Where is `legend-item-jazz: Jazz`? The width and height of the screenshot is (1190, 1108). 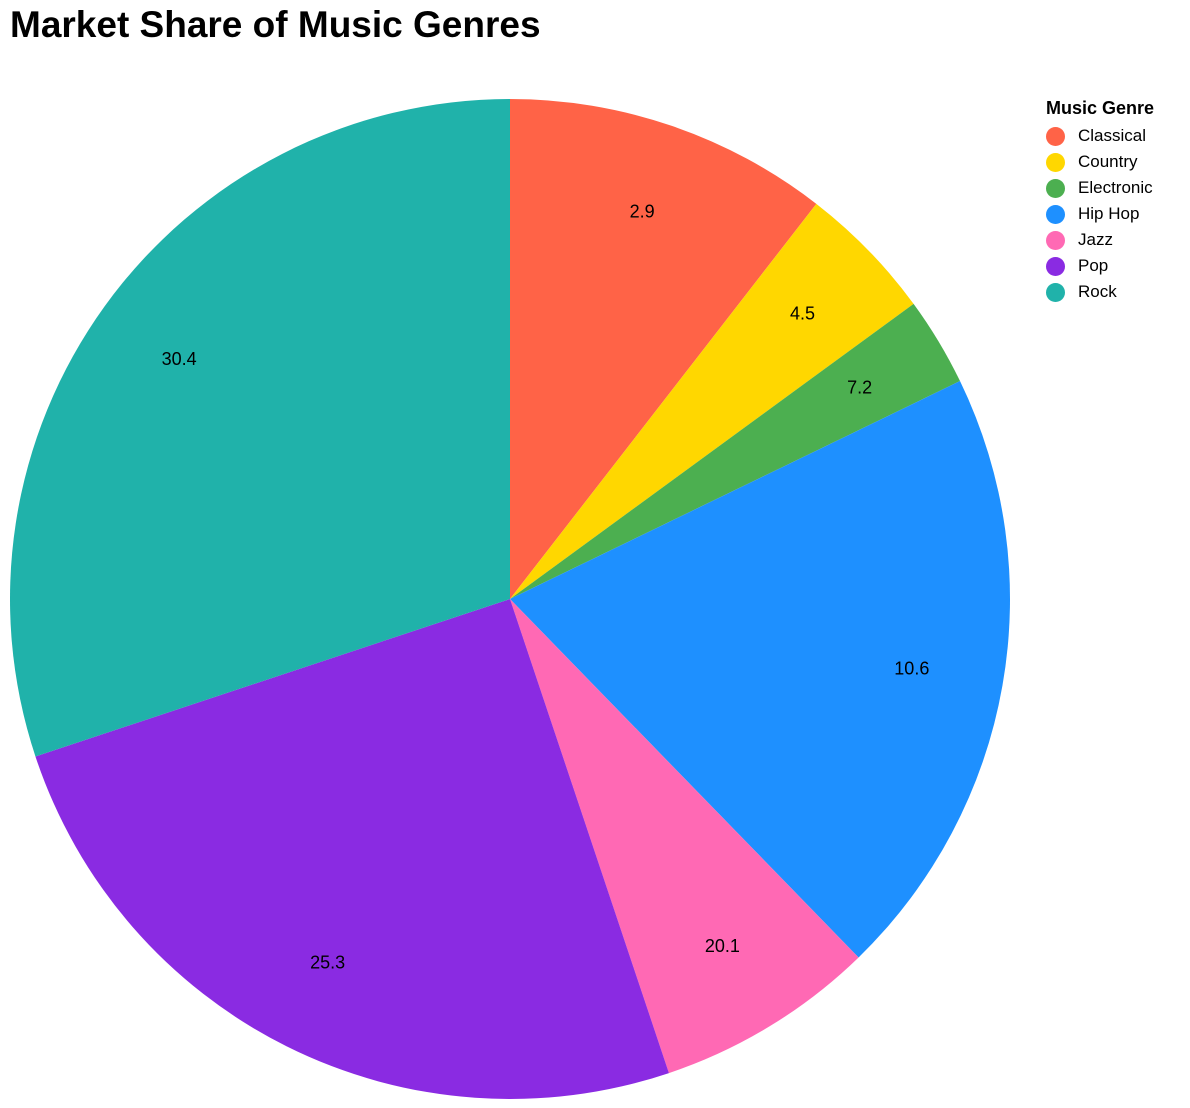
legend-item-jazz: Jazz is located at coordinates (1100, 240).